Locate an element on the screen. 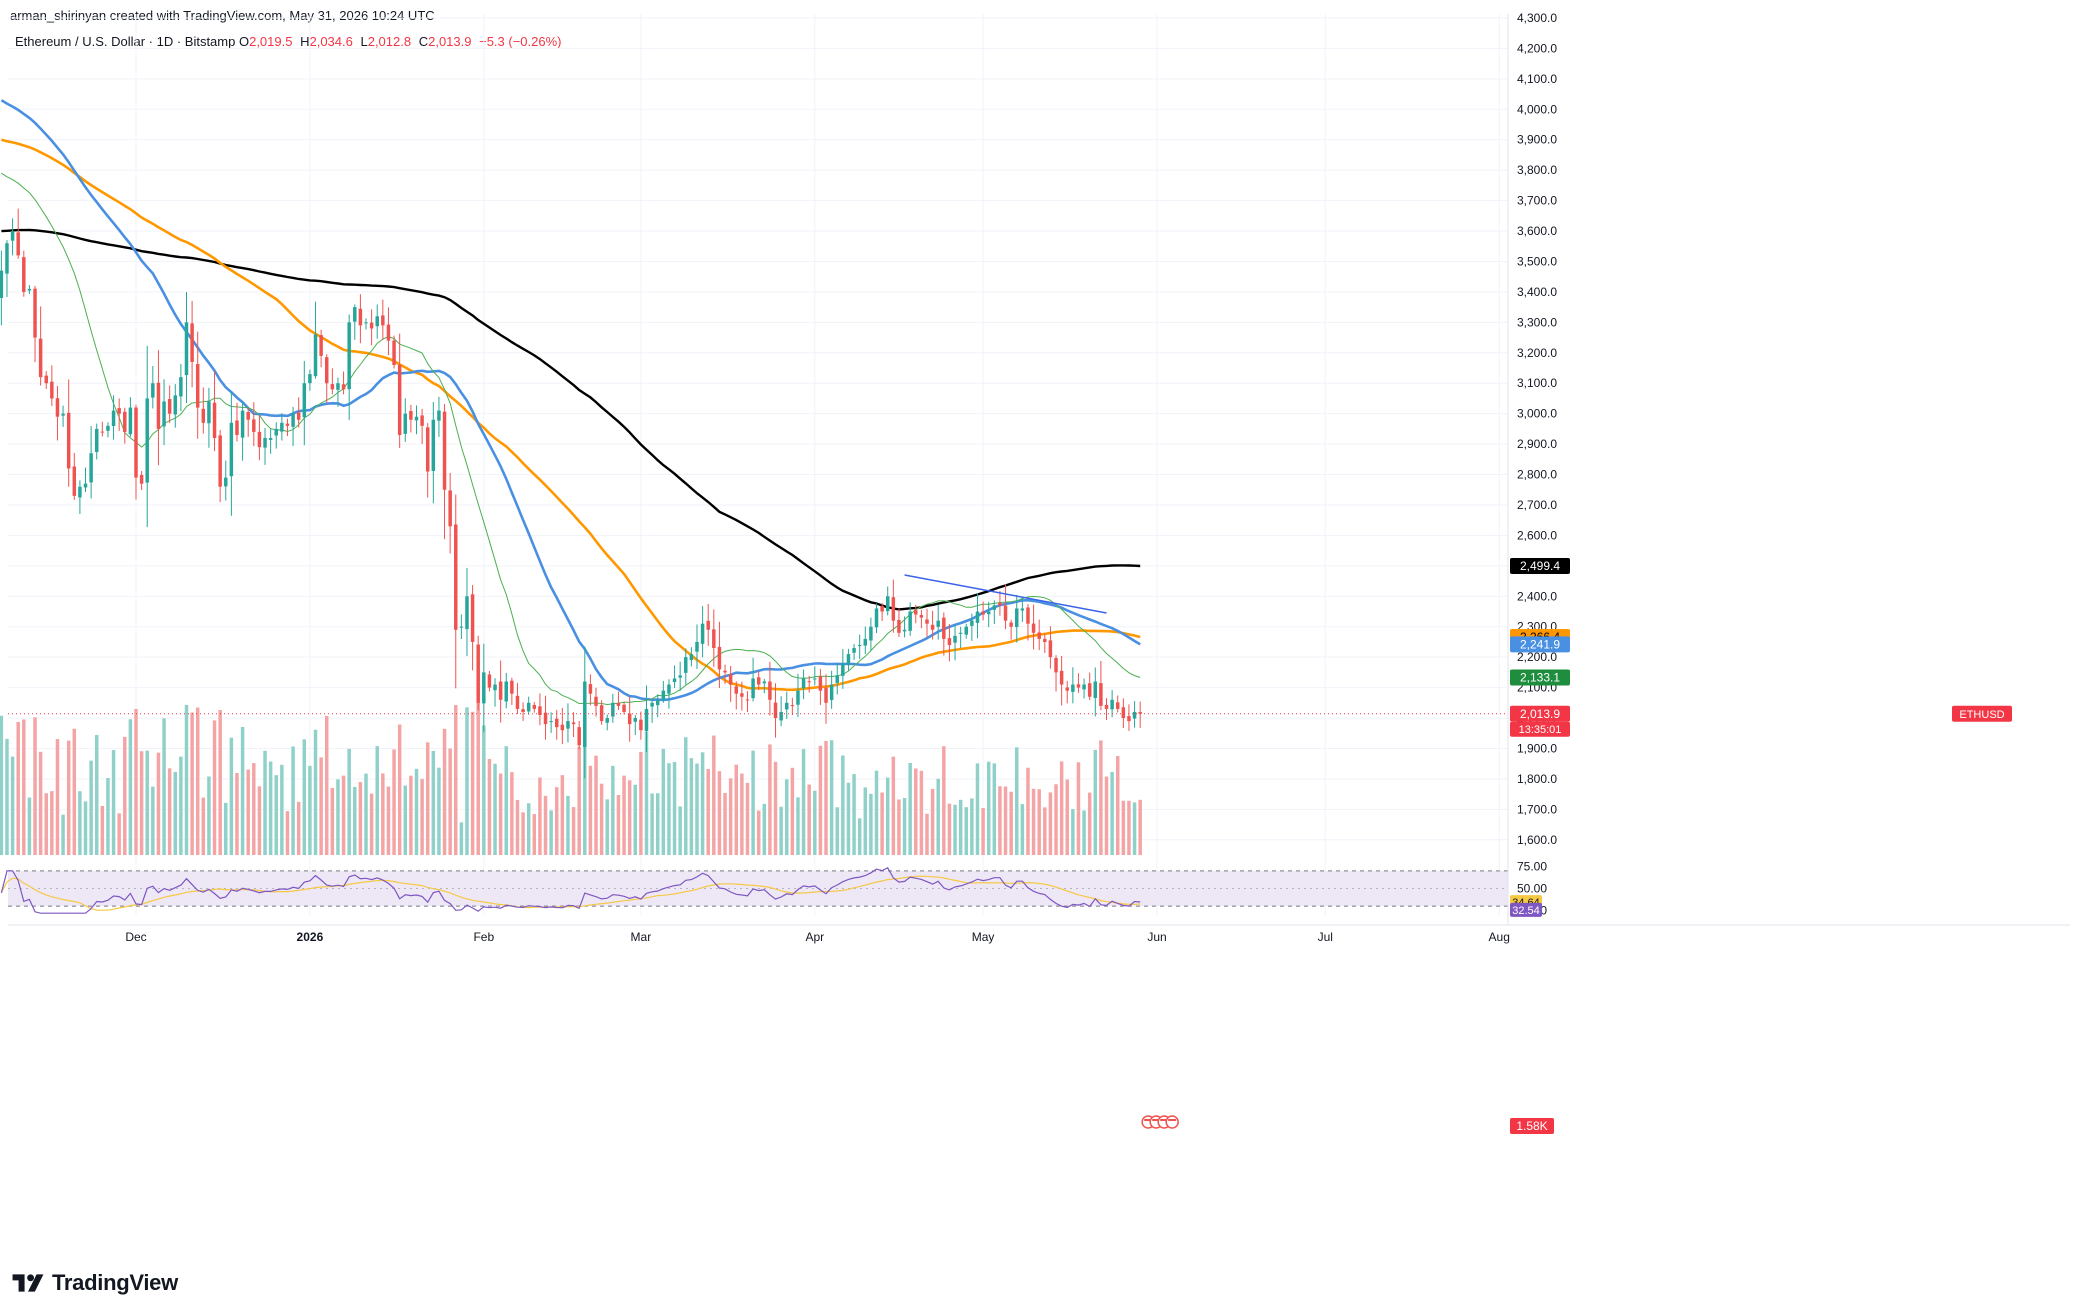 Image resolution: width=2078 pixels, height=1314 pixels. symbol-description: Ethereum / U.S. Dollar · 1D · Bitstamp is located at coordinates (125, 41).